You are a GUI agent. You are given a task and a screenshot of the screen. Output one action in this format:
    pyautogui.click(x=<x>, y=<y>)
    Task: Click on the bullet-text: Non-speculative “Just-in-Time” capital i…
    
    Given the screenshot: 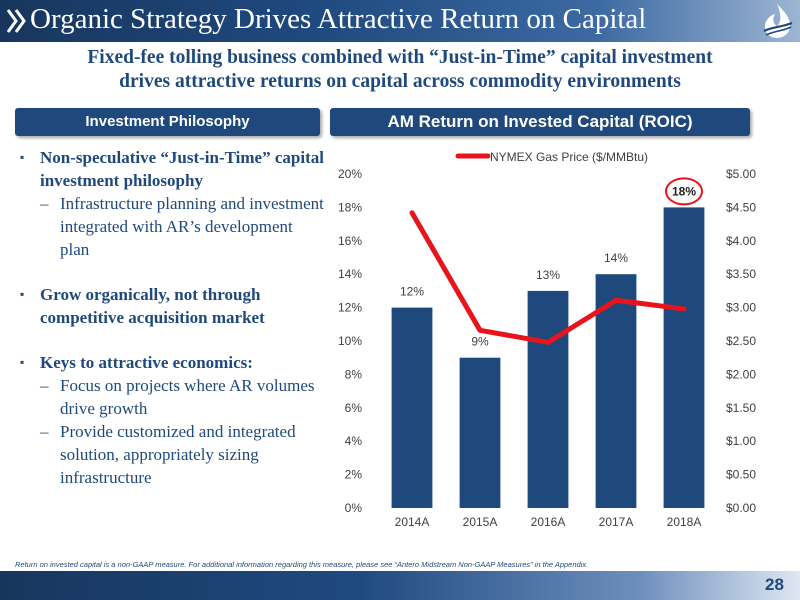 What is the action you would take?
    pyautogui.click(x=182, y=169)
    